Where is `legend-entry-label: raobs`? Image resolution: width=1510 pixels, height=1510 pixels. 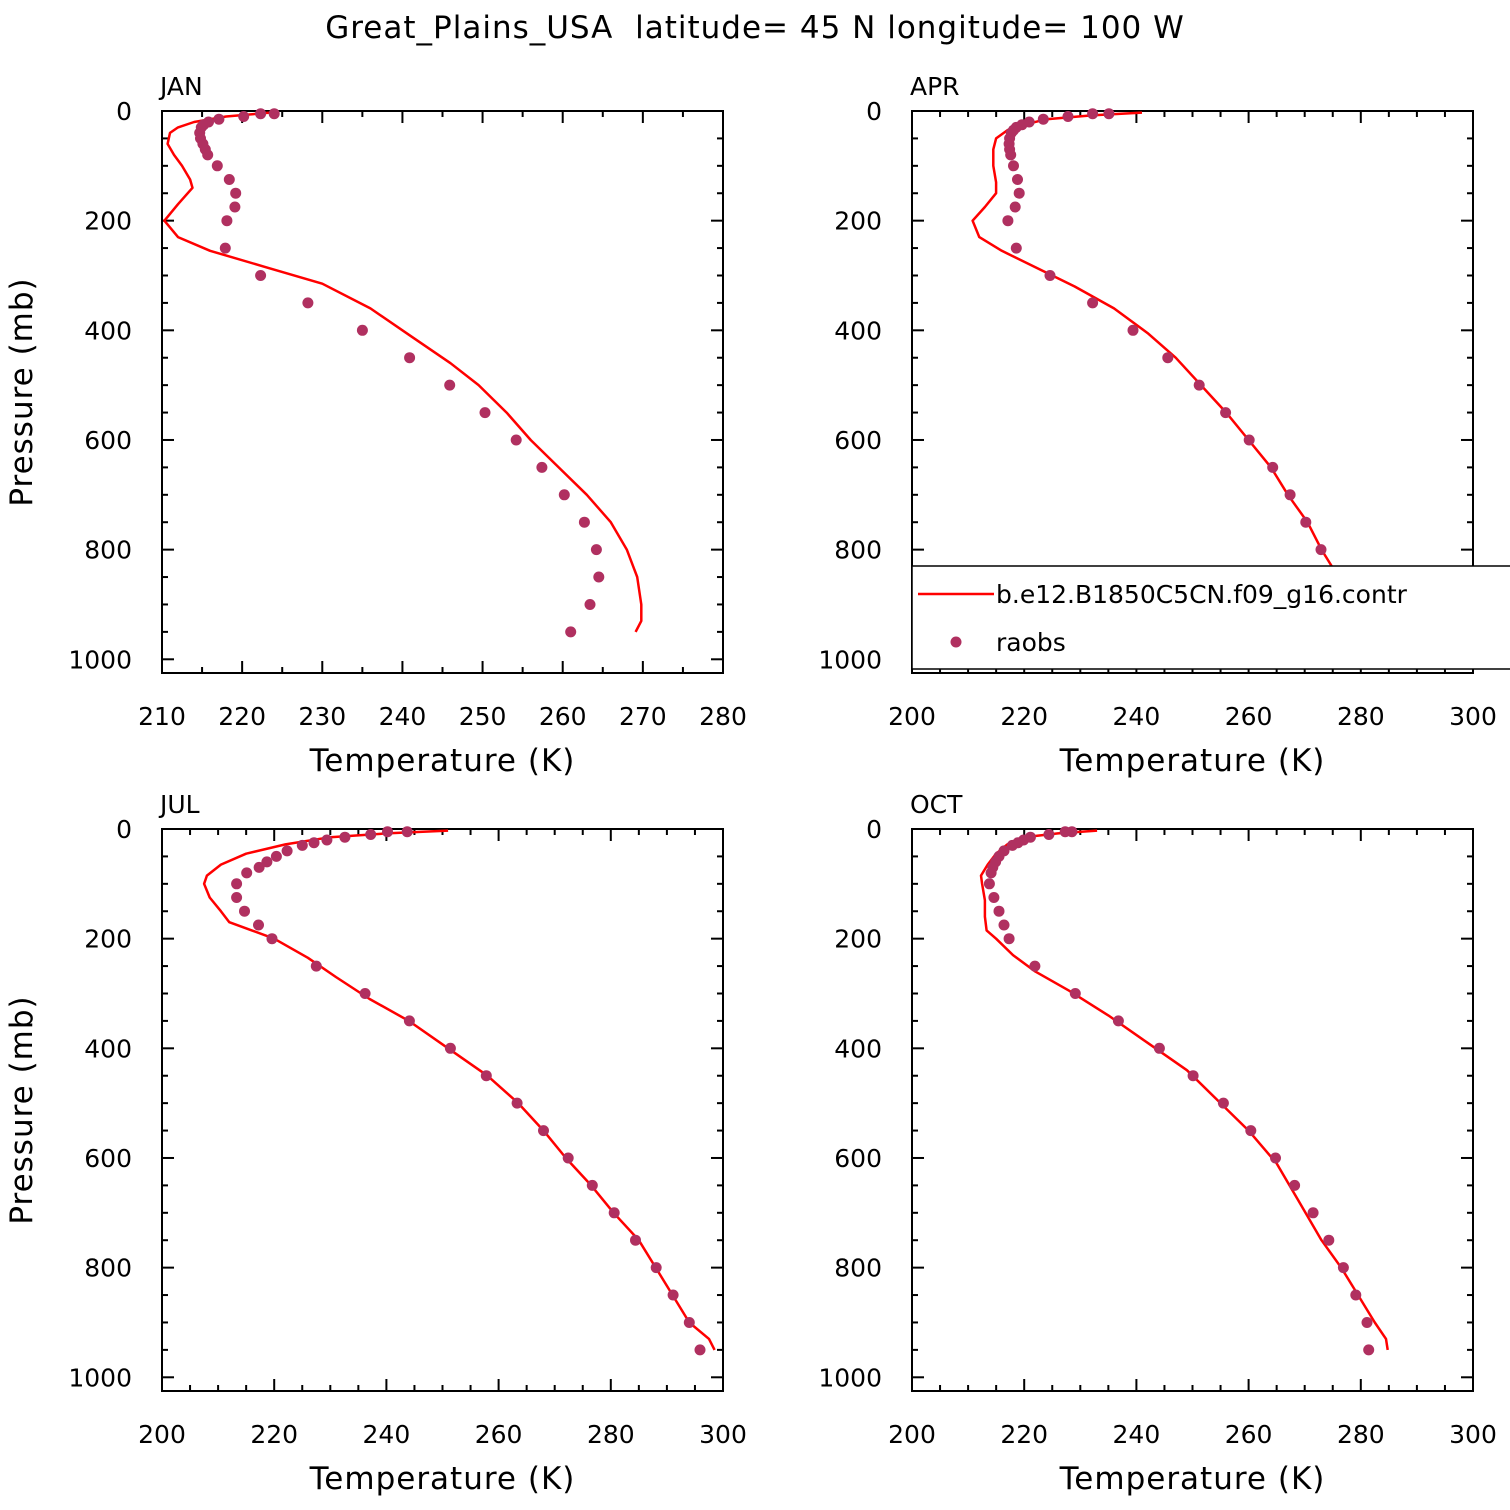
legend-entry-label: raobs is located at coordinates (1031, 642).